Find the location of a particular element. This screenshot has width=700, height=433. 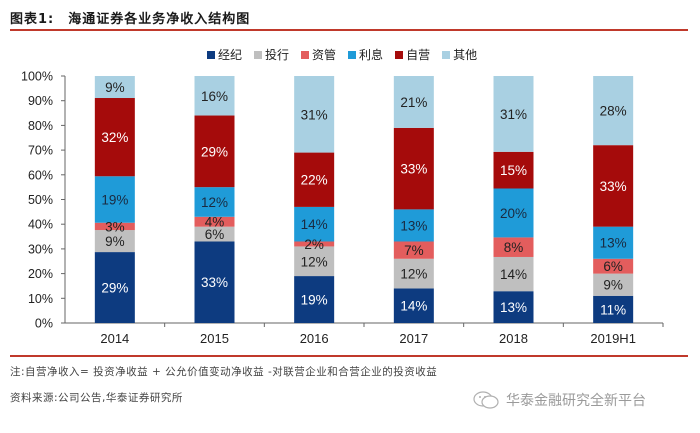

x-tick-label: 2017 is located at coordinates (413, 338).